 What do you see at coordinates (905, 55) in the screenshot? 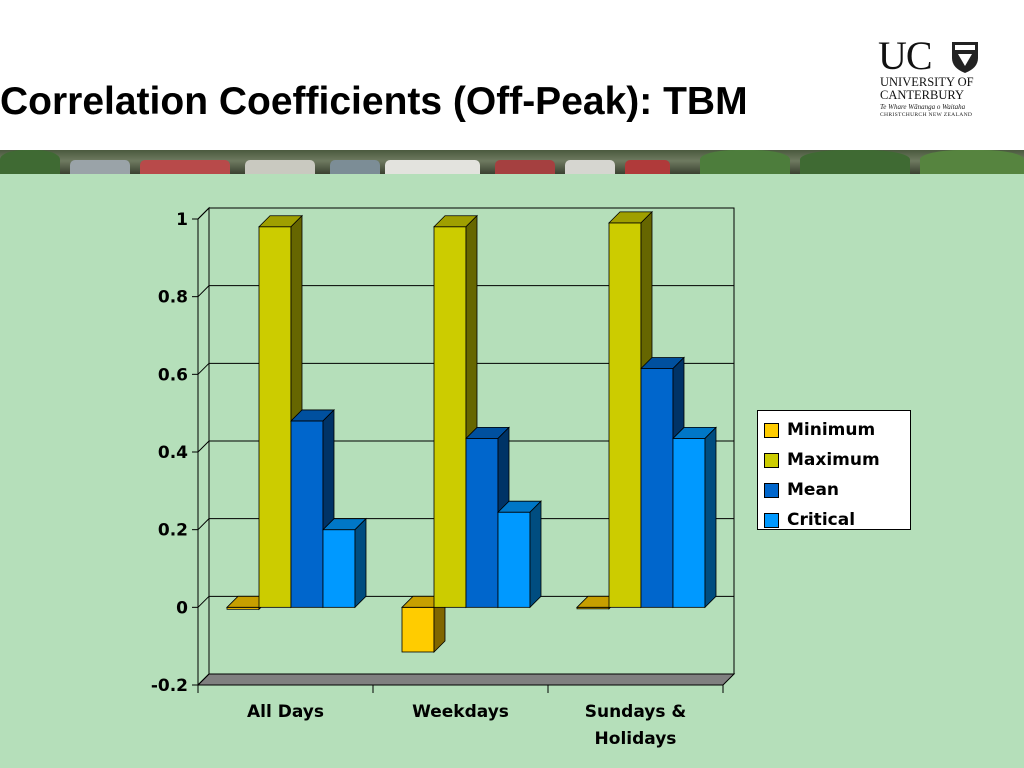
I see `logo-mark: UC` at bounding box center [905, 55].